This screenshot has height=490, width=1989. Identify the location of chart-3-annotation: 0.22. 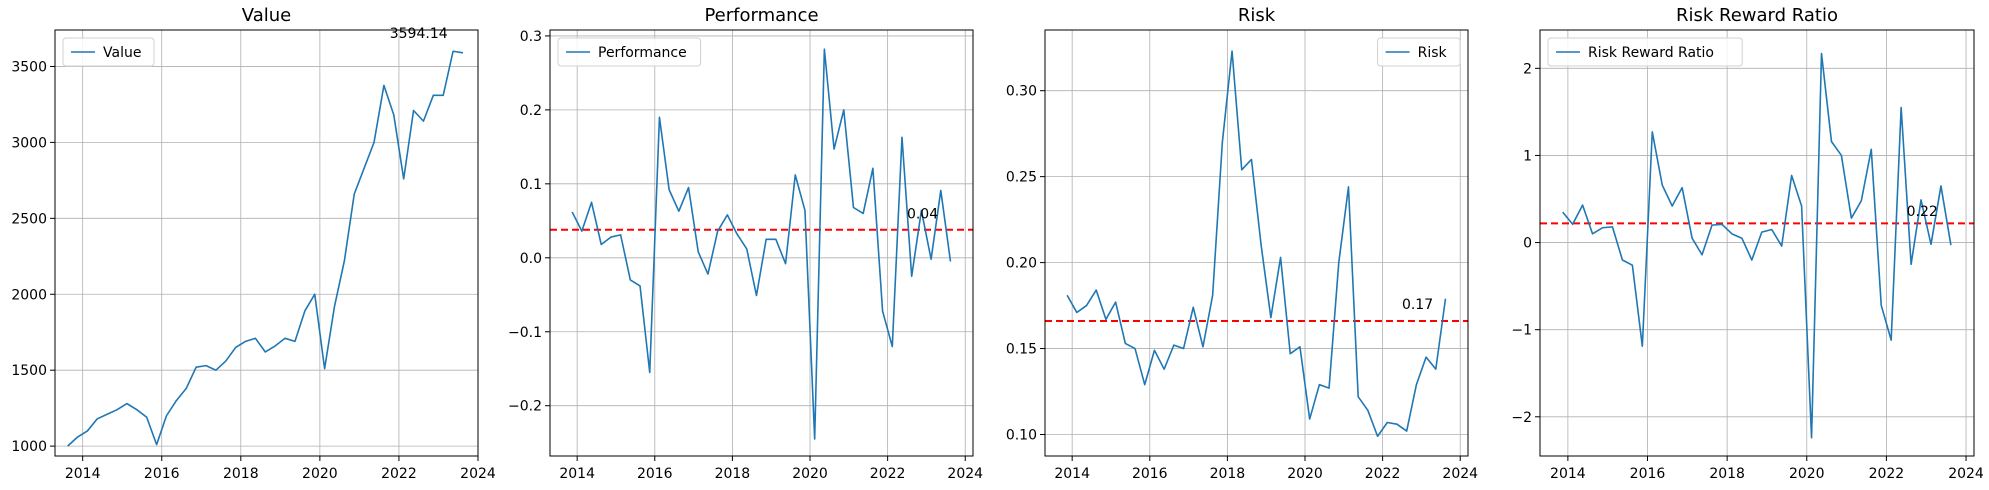
(1922, 212).